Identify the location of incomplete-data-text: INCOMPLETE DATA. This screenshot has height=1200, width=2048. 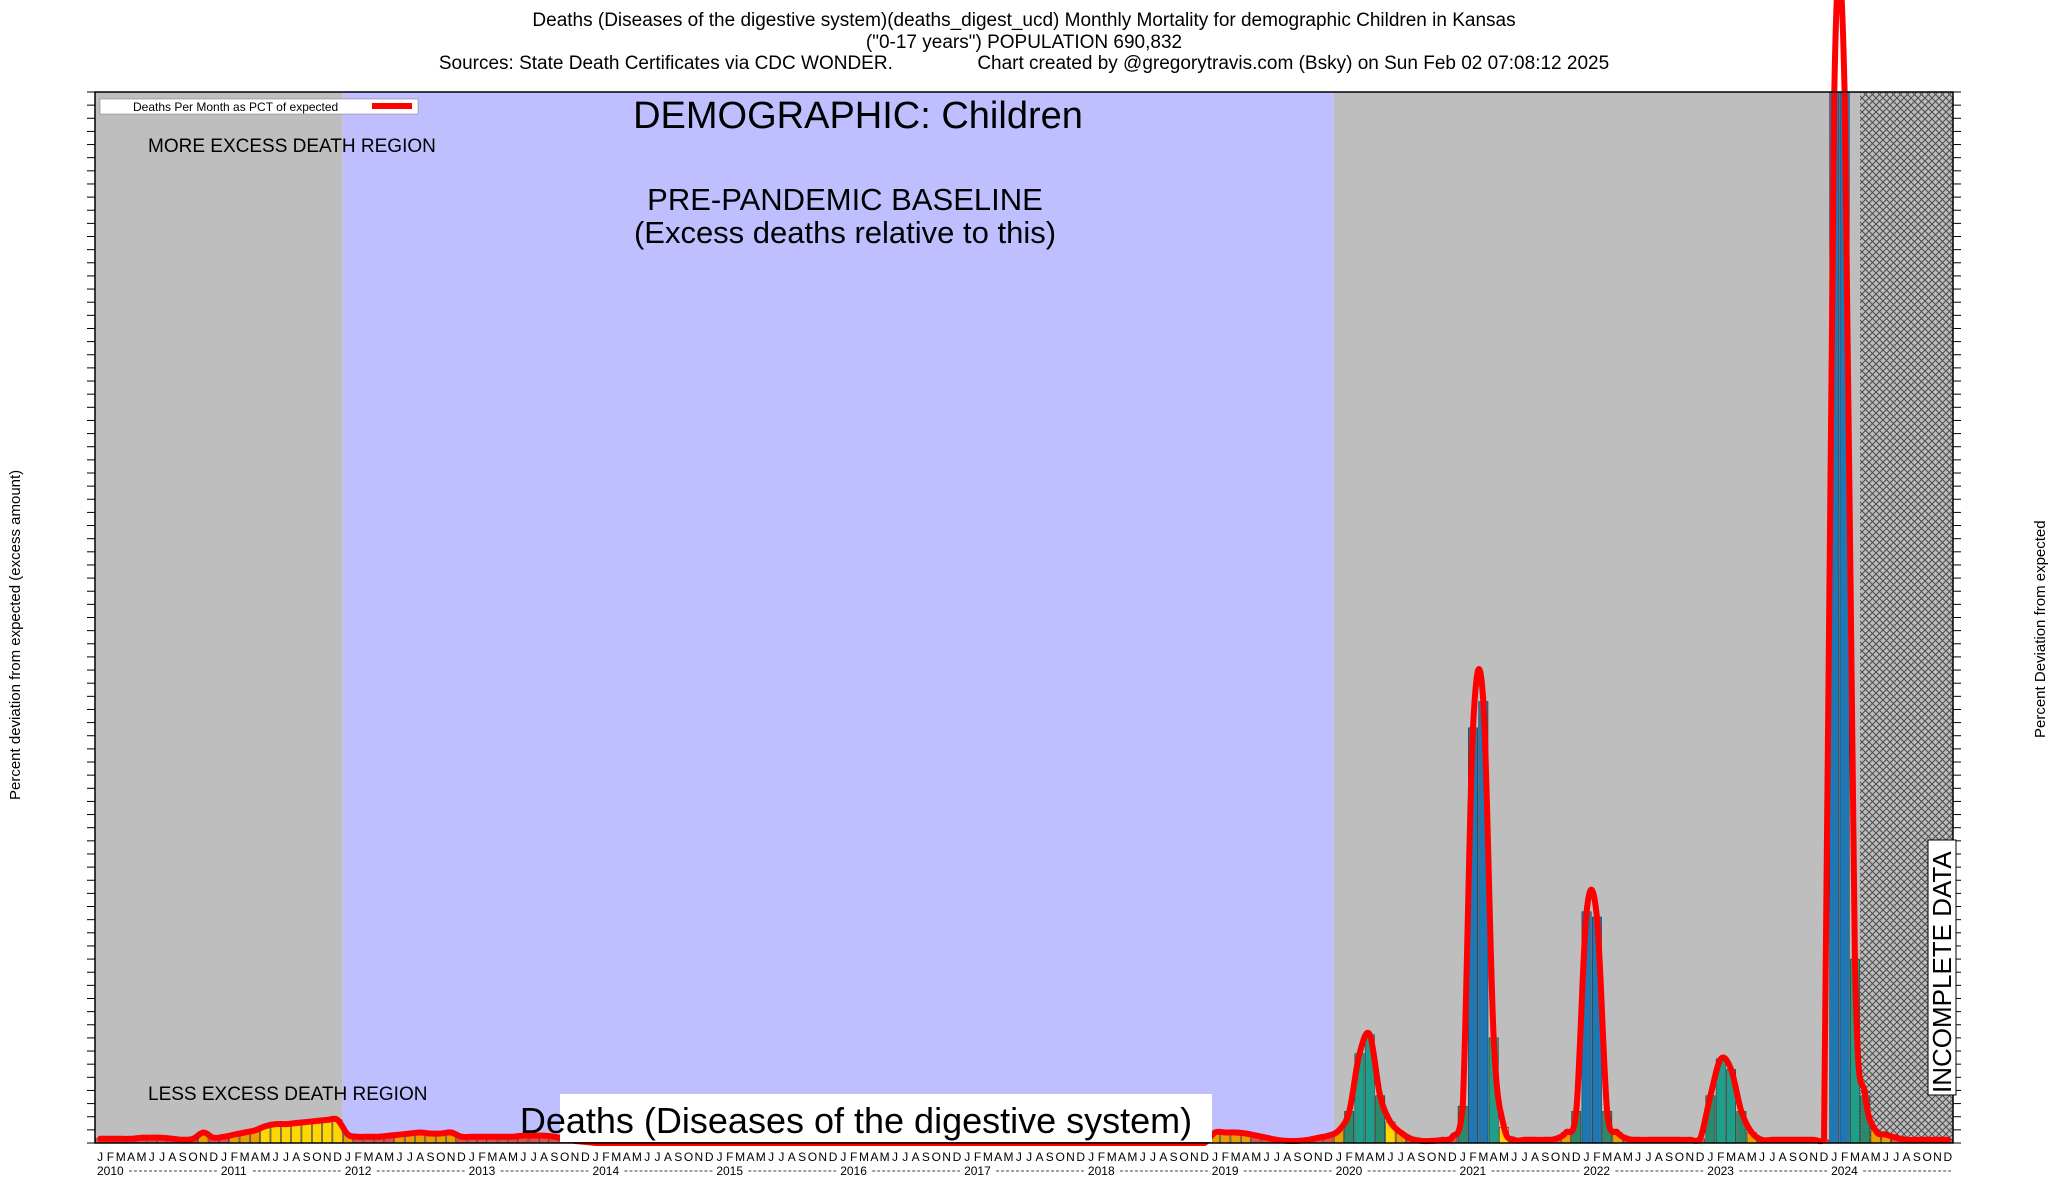
(1942, 972).